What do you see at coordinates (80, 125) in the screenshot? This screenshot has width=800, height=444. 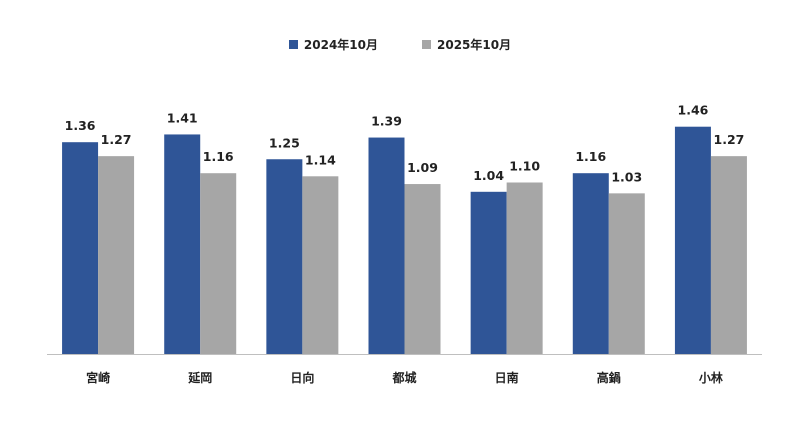 I see `data-label: 1.36` at bounding box center [80, 125].